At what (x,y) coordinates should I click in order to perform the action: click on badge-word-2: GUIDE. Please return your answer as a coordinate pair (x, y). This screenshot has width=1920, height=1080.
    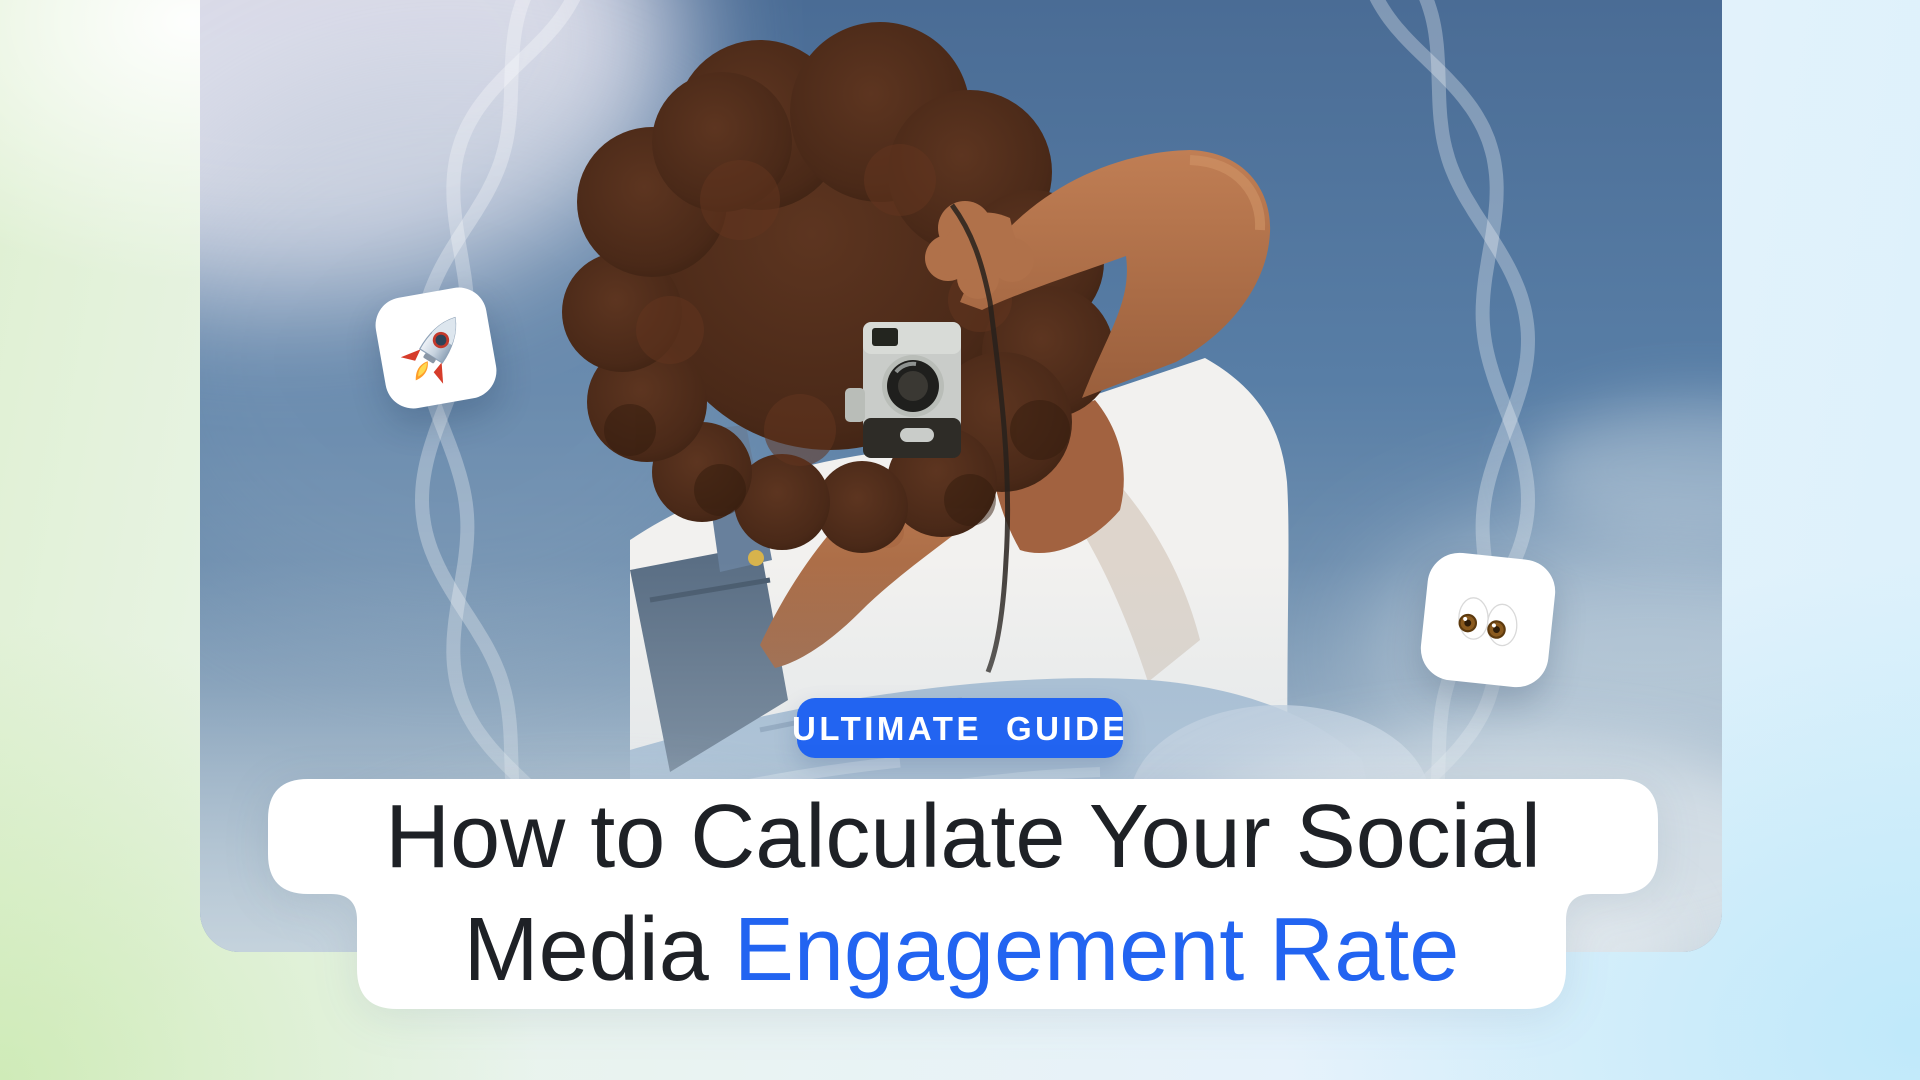
    Looking at the image, I should click on (1066, 728).